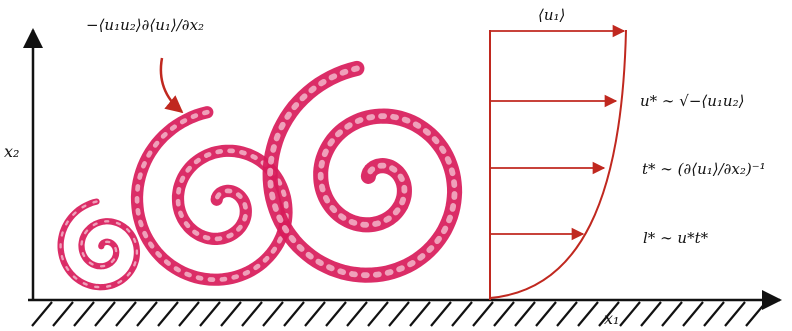  Describe the element at coordinates (704, 169) in the screenshot. I see `time-scale-label: t* ∼ (∂⟨u₁⟩/∂x₂)⁻¹` at that location.